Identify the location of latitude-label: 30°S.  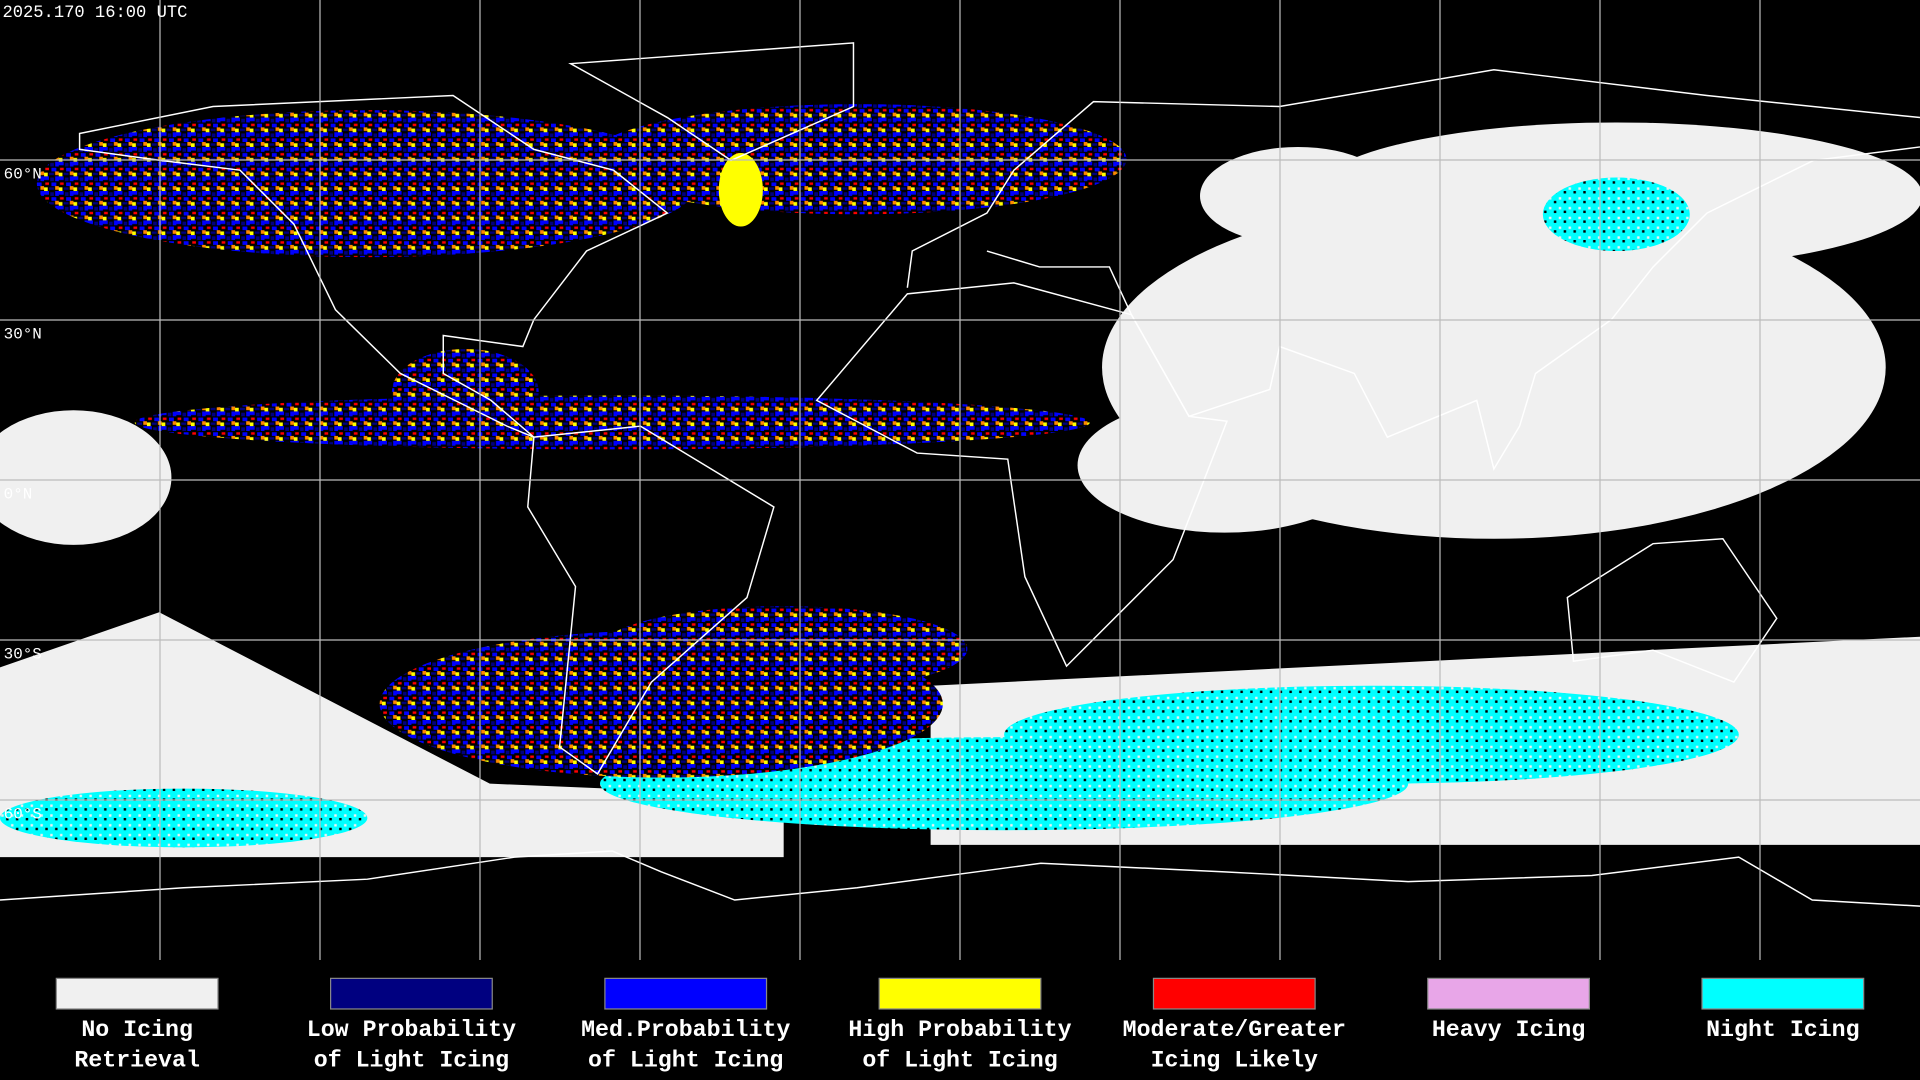
(23, 654).